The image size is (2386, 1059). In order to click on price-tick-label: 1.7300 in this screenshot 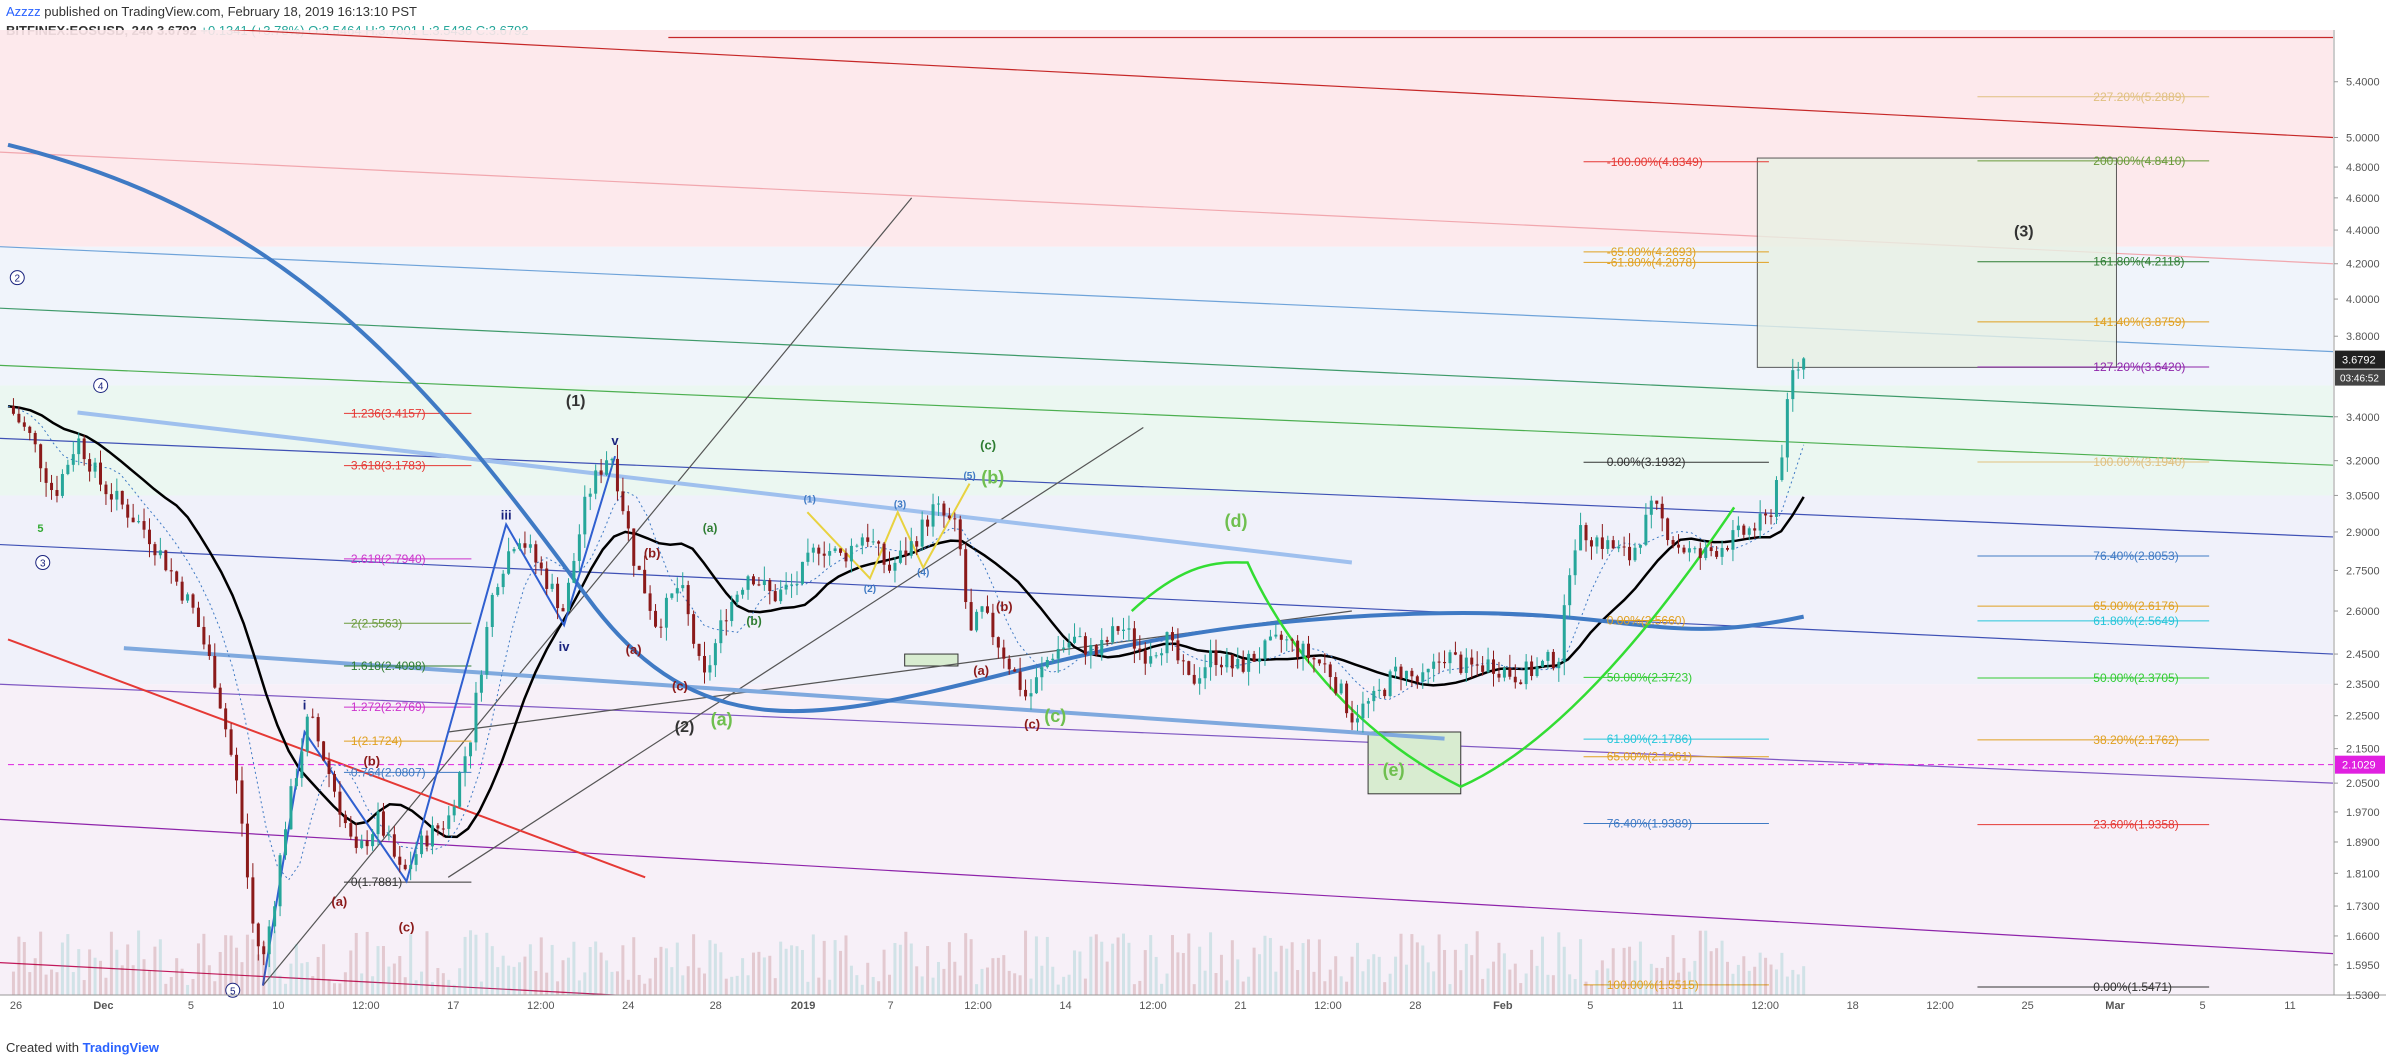, I will do `click(2363, 907)`.